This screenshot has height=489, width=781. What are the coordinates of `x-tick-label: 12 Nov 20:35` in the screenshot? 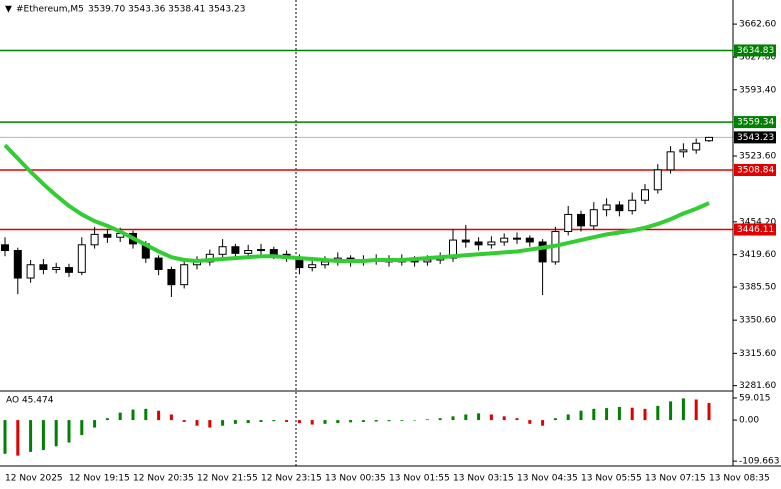 It's located at (163, 479).